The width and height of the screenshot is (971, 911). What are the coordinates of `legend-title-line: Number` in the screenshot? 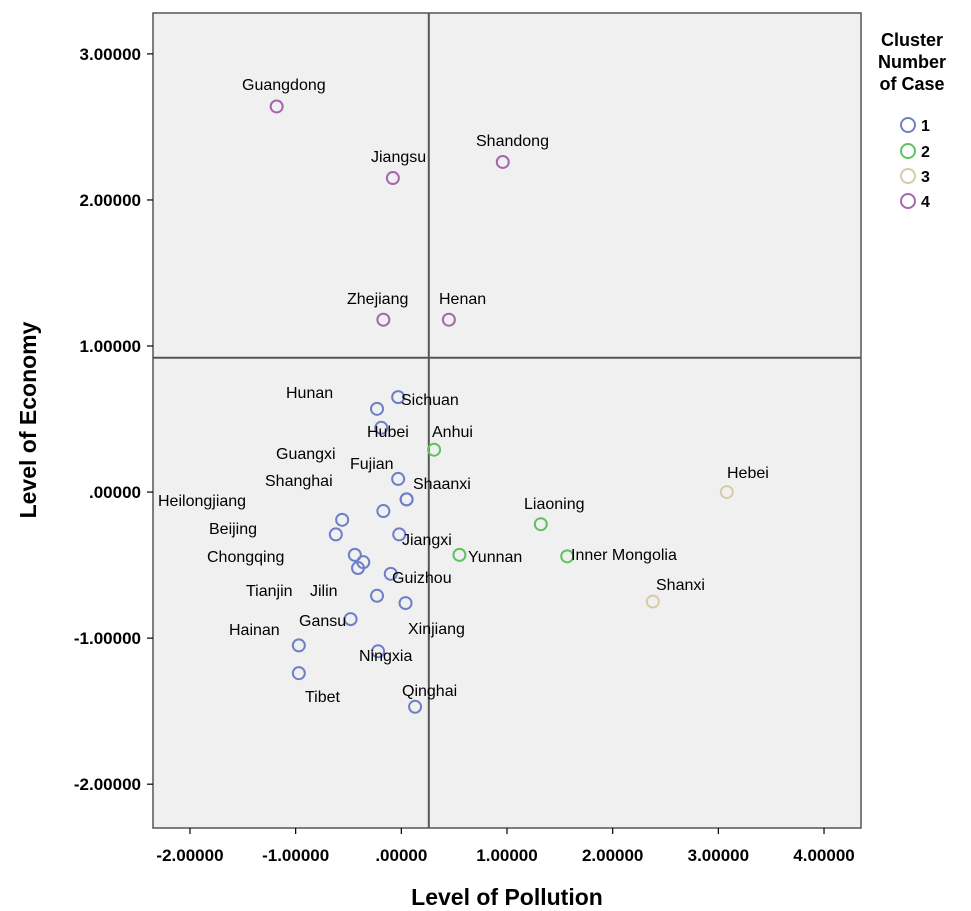 It's located at (912, 62).